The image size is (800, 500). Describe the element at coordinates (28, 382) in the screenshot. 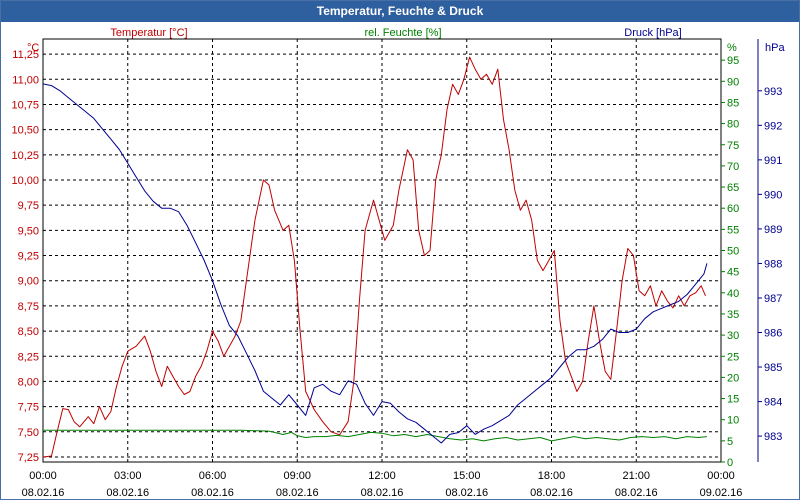

I see `temperature-tick-label: 8,00` at that location.